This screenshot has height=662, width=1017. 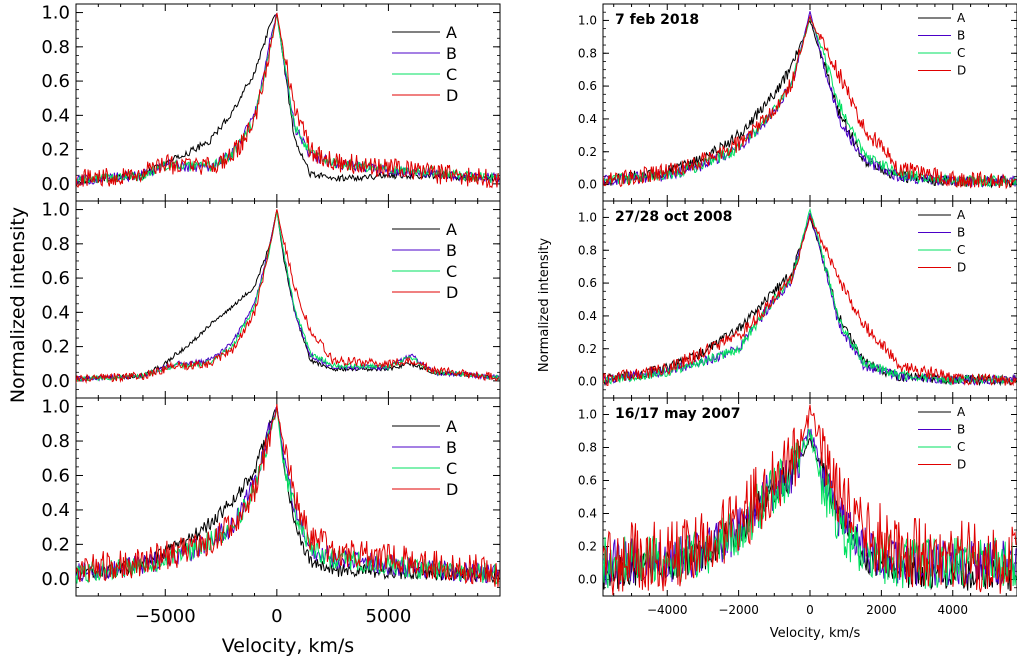 I want to click on x-tick-label: 2000, so click(x=881, y=610).